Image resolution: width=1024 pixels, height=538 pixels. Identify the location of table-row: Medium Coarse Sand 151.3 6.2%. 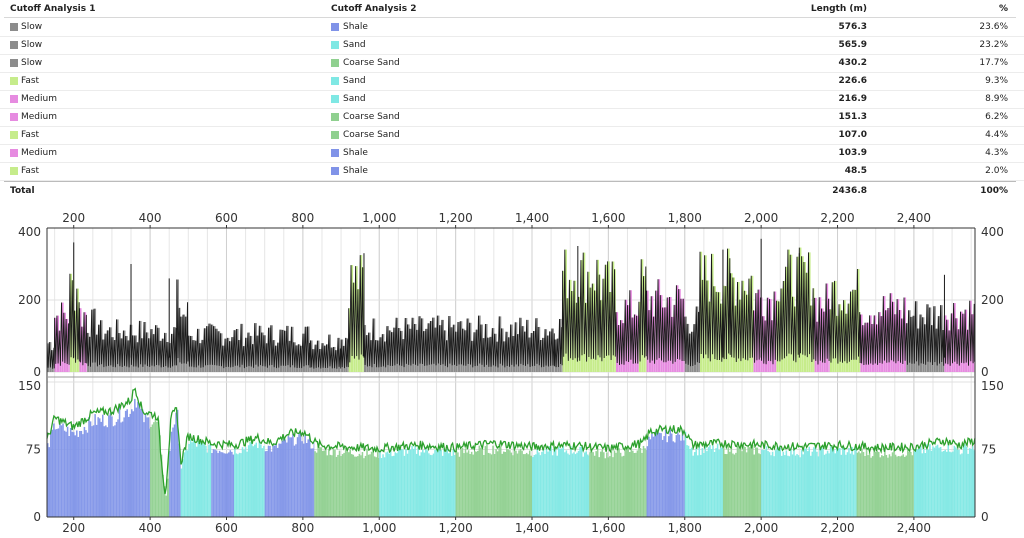
(512, 117).